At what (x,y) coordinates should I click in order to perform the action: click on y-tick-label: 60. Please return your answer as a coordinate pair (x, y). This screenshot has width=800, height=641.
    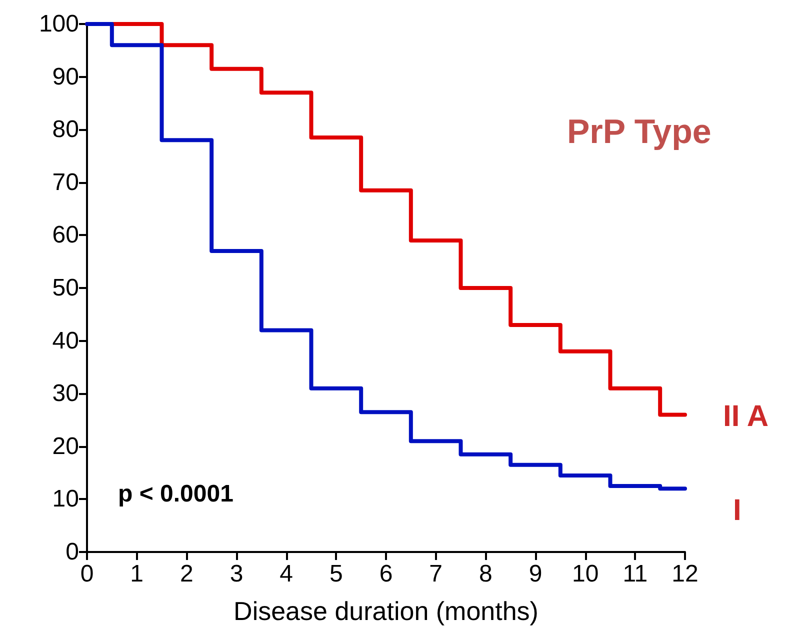
    Looking at the image, I should click on (65, 235).